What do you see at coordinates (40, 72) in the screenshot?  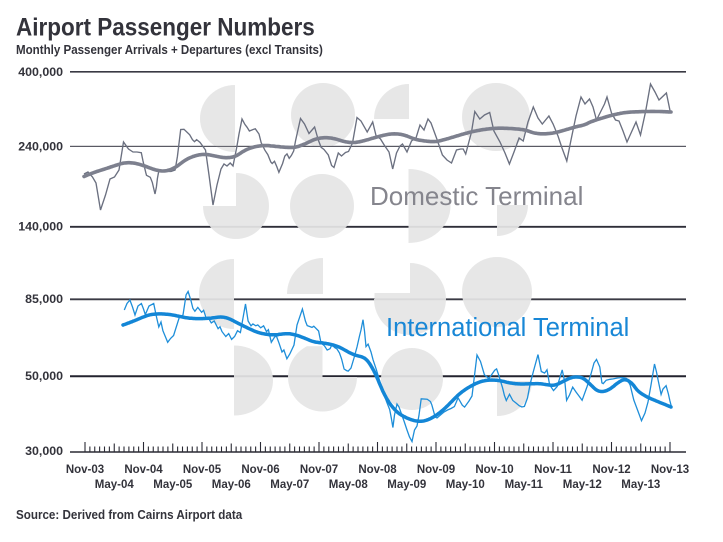 I see `svg-text: 400,000` at bounding box center [40, 72].